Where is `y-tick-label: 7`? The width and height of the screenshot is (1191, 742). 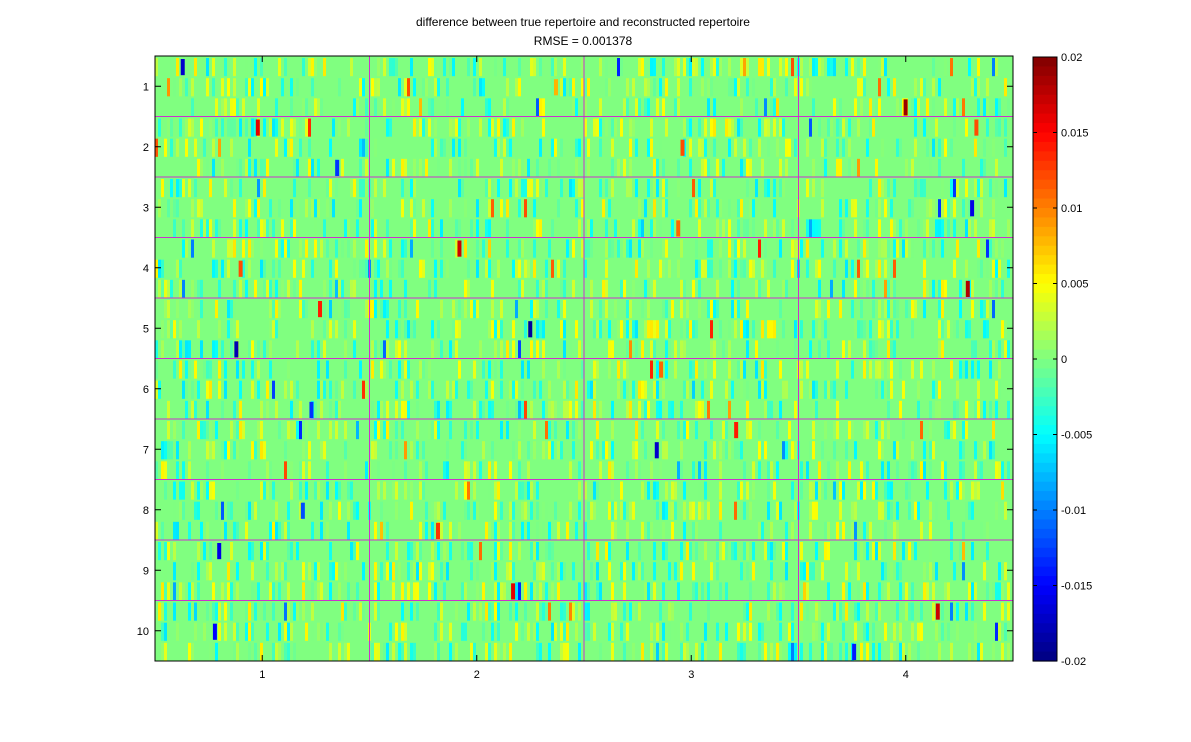 y-tick-label: 7 is located at coordinates (146, 450).